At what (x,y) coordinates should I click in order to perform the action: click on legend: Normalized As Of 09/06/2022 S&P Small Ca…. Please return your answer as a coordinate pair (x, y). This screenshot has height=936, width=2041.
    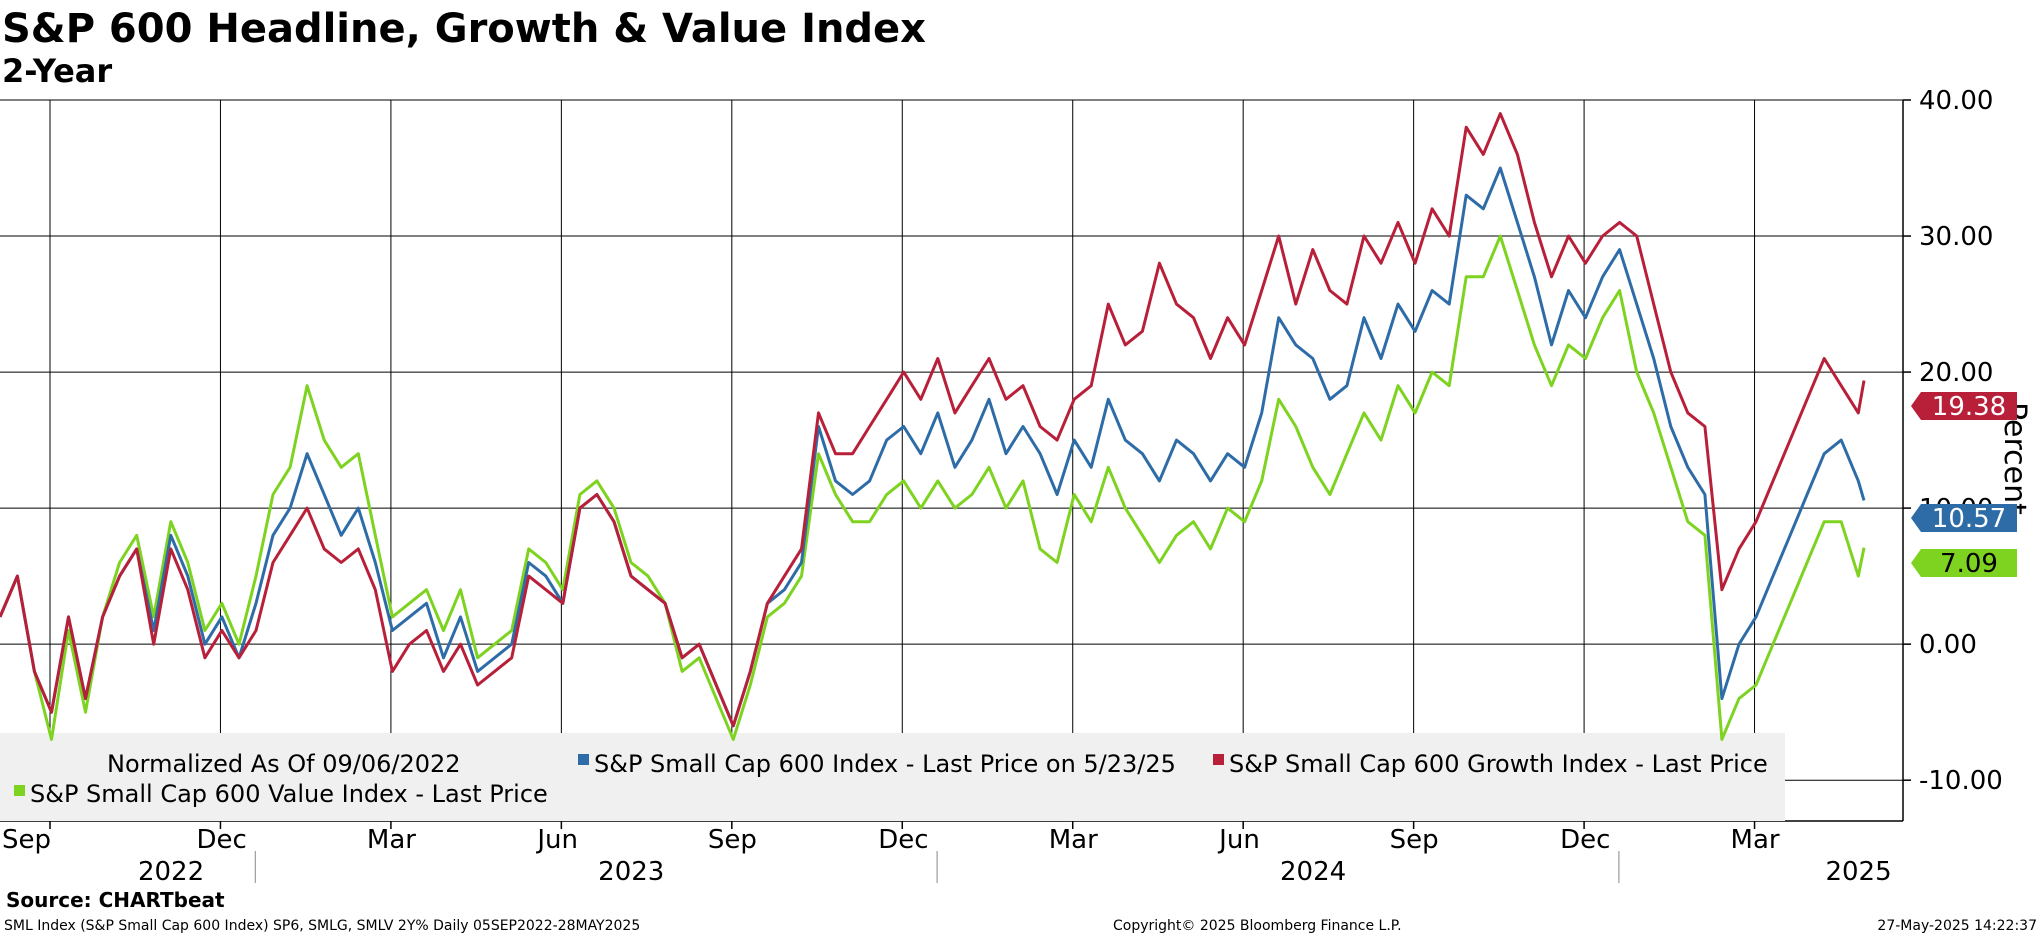
    Looking at the image, I should click on (891, 779).